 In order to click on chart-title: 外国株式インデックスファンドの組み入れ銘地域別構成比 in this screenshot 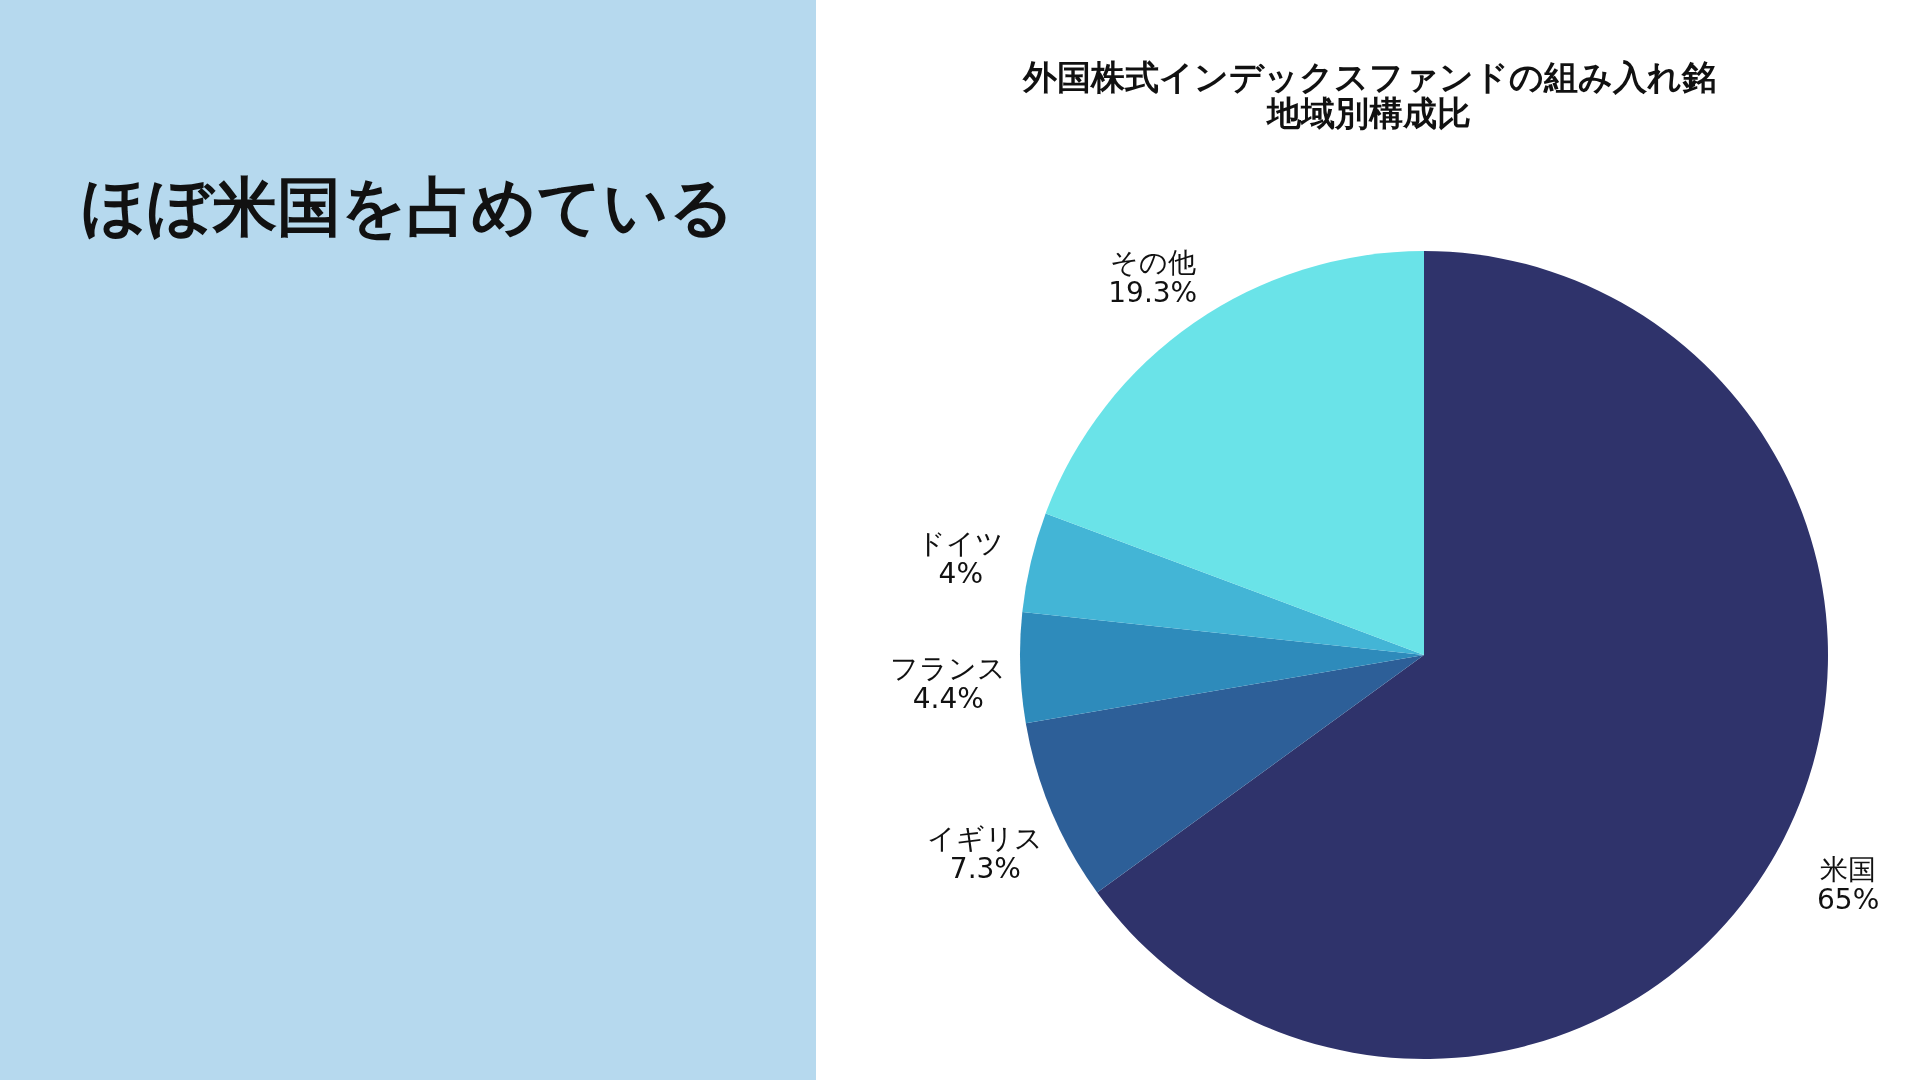, I will do `click(1368, 95)`.